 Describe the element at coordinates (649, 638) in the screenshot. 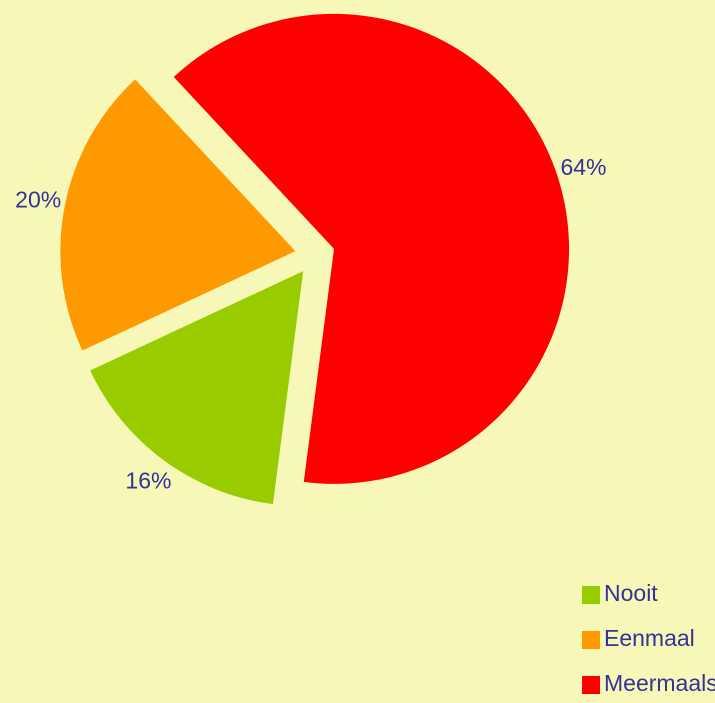

I see `legend-label: Eenmaal` at that location.